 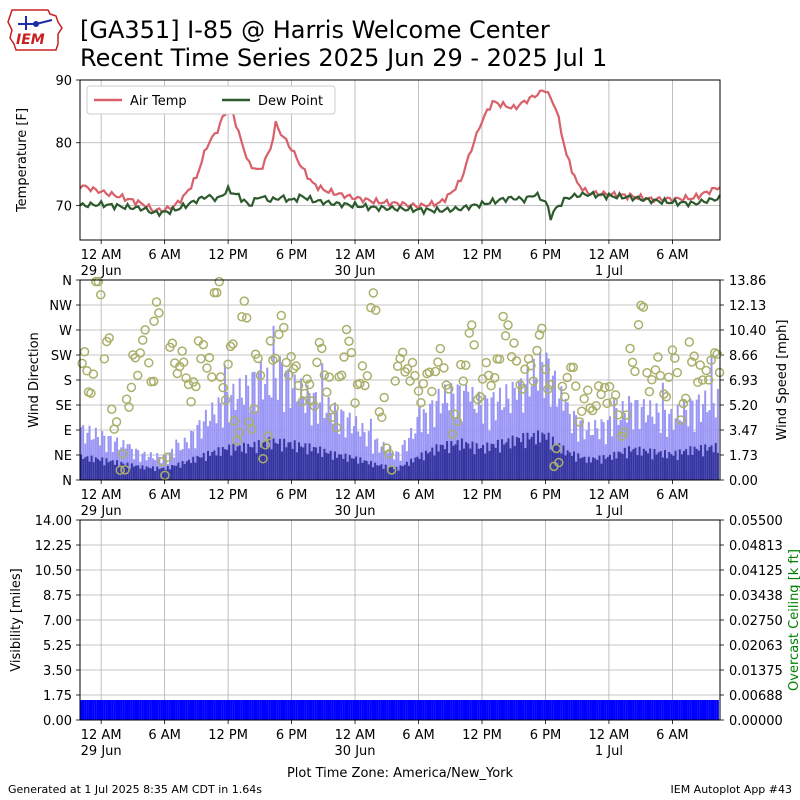 What do you see at coordinates (291, 255) in the screenshot?
I see `x-tick-label: 6 PM` at bounding box center [291, 255].